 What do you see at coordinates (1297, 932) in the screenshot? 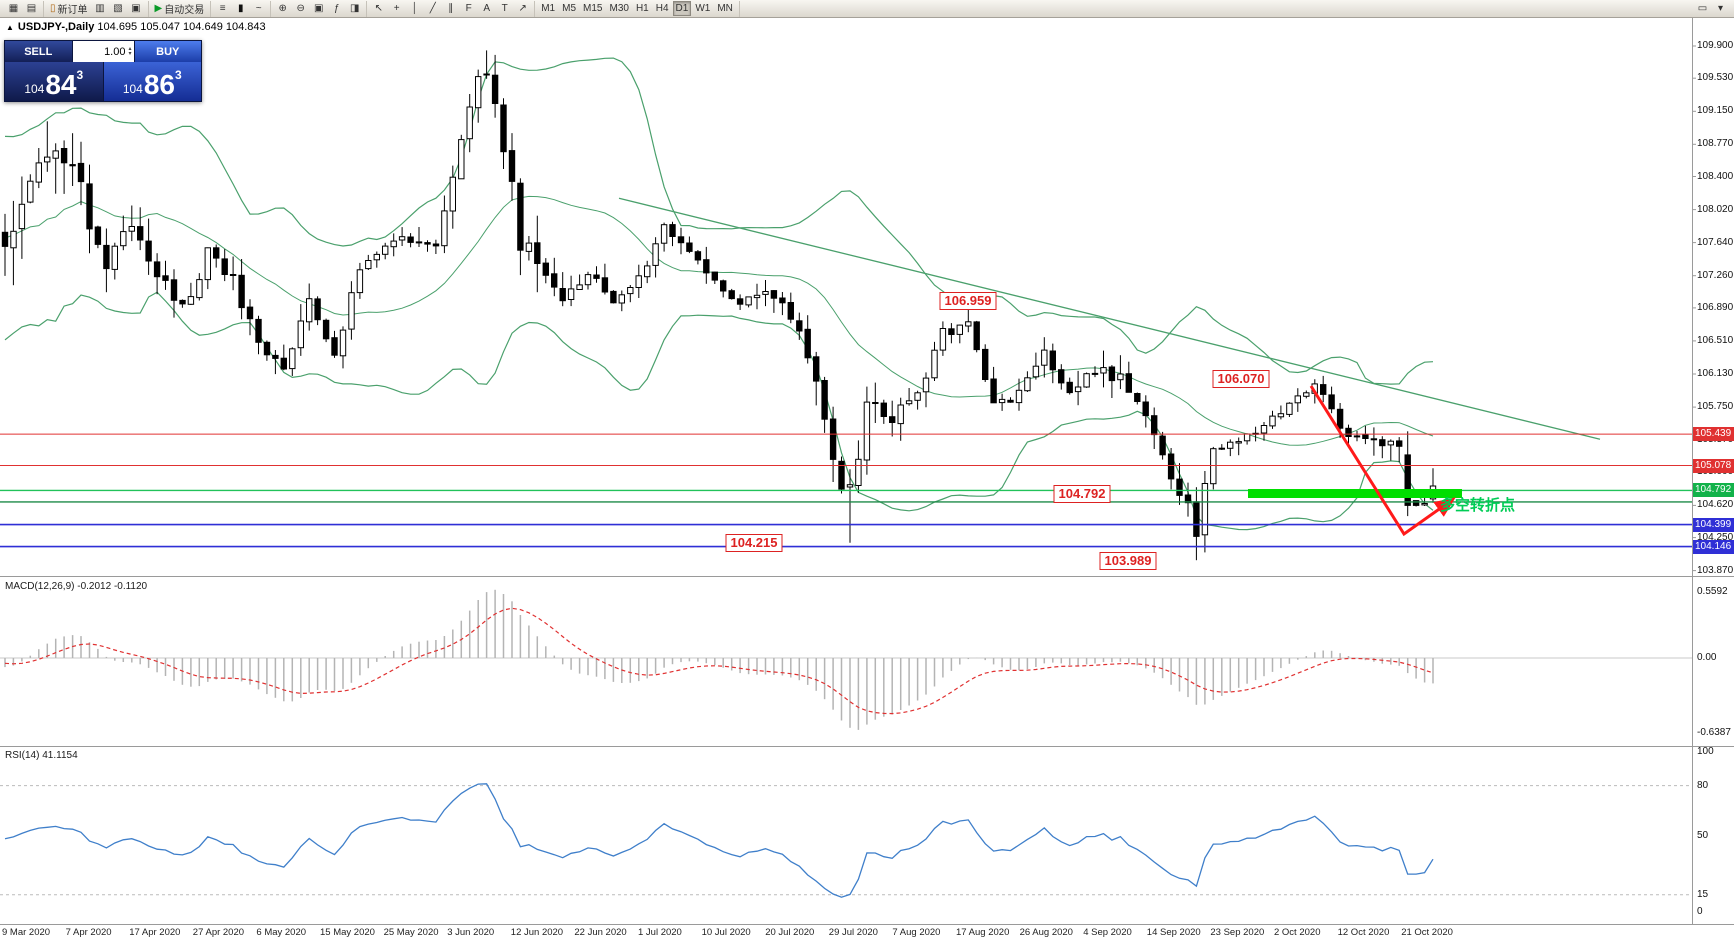
I see `date-label: 2 Oct 2020` at bounding box center [1297, 932].